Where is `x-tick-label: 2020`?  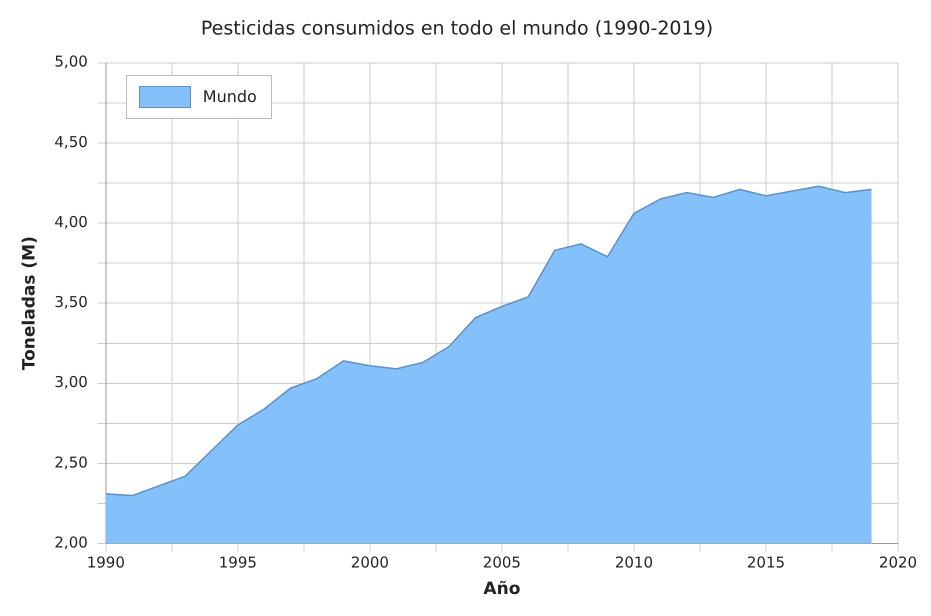 x-tick-label: 2020 is located at coordinates (898, 562).